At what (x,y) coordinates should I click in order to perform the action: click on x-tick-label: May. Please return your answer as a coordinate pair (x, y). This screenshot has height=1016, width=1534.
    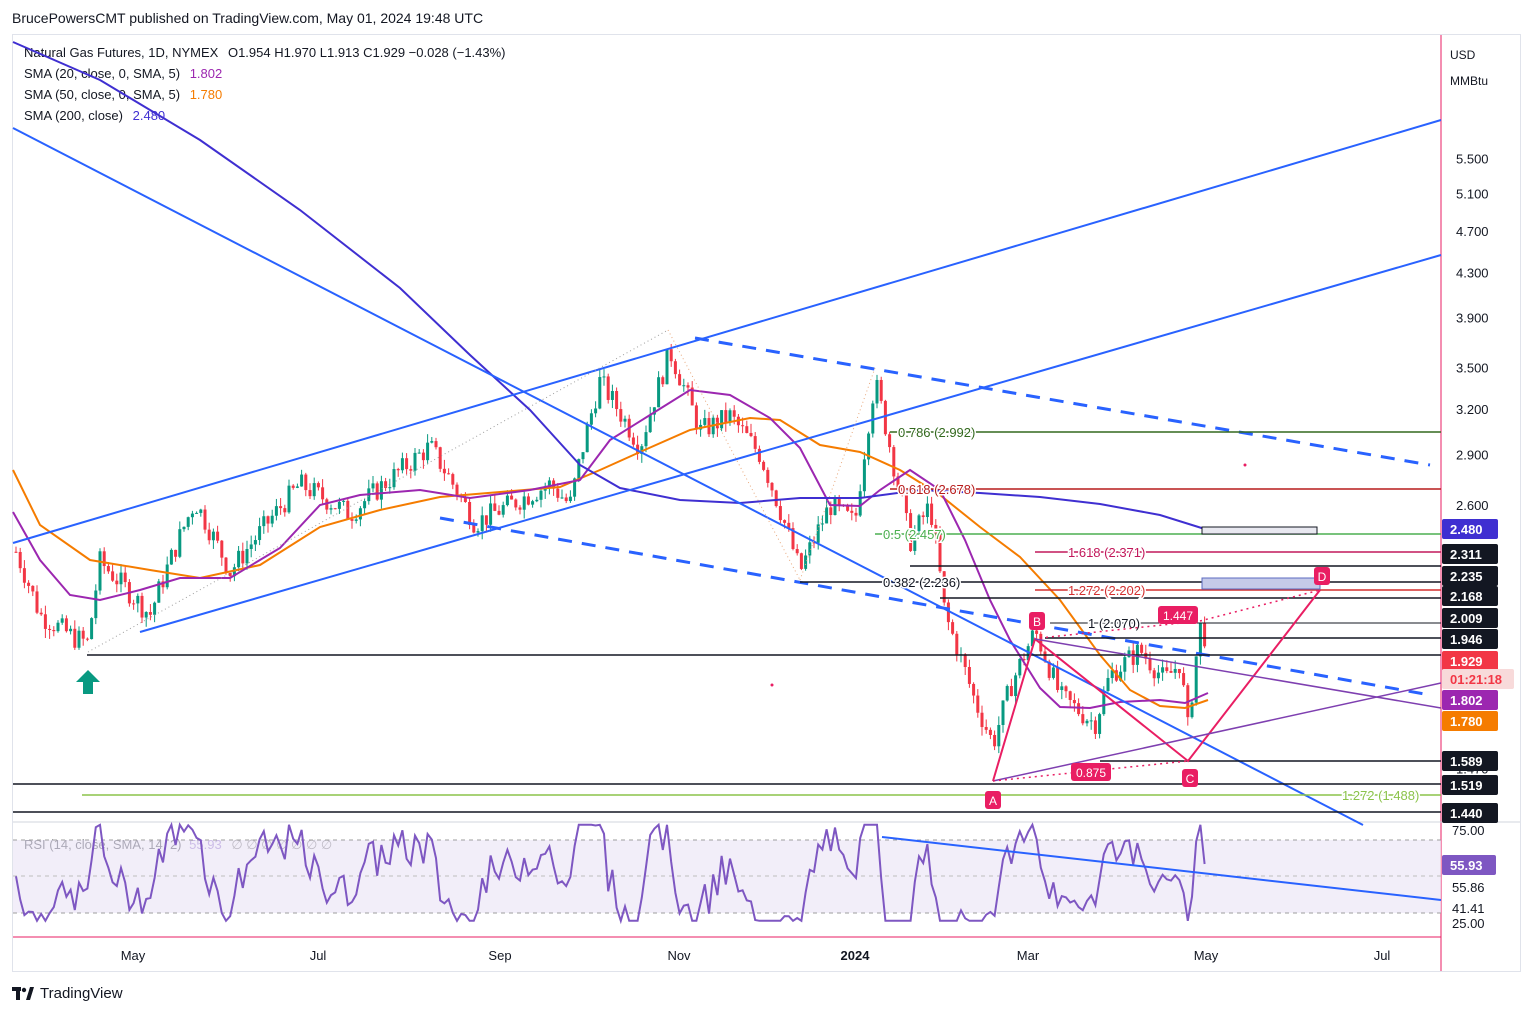
    Looking at the image, I should click on (1206, 955).